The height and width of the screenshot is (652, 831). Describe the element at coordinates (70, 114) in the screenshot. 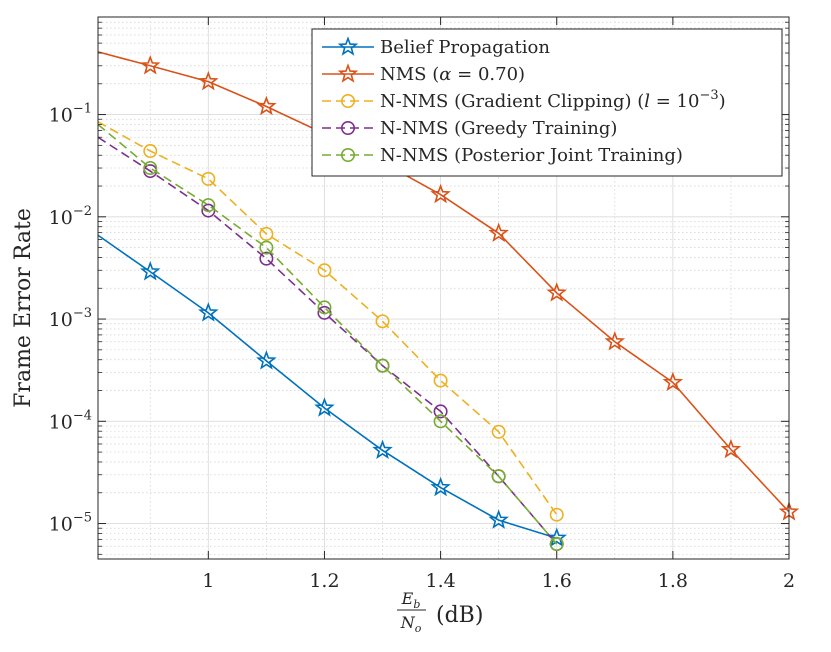

I see `y-tick-label: 10⁻¹` at that location.